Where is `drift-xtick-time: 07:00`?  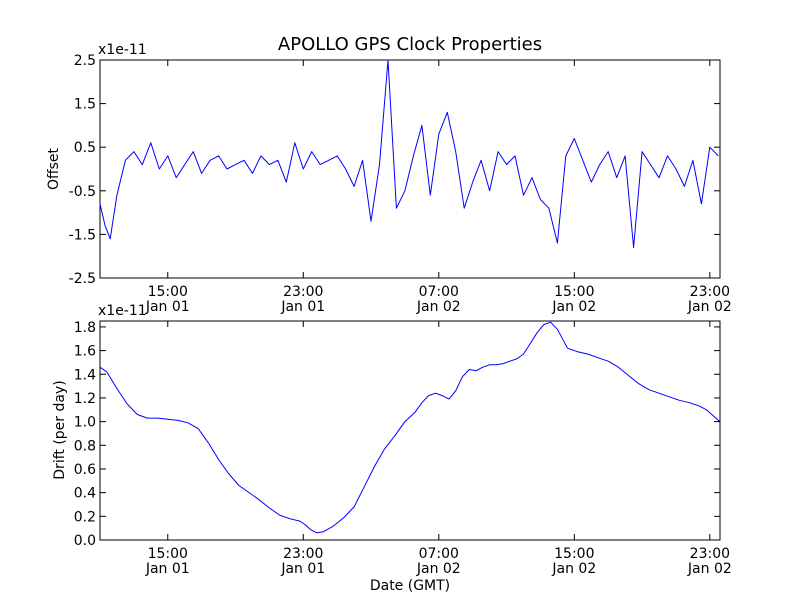
drift-xtick-time: 07:00 is located at coordinates (439, 554).